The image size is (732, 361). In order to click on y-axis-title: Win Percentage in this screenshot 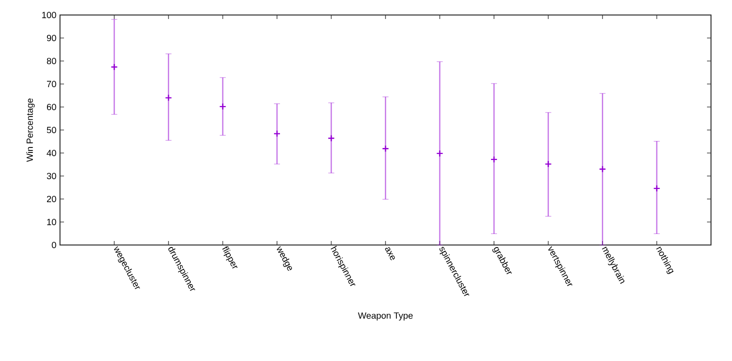, I will do `click(30, 130)`.